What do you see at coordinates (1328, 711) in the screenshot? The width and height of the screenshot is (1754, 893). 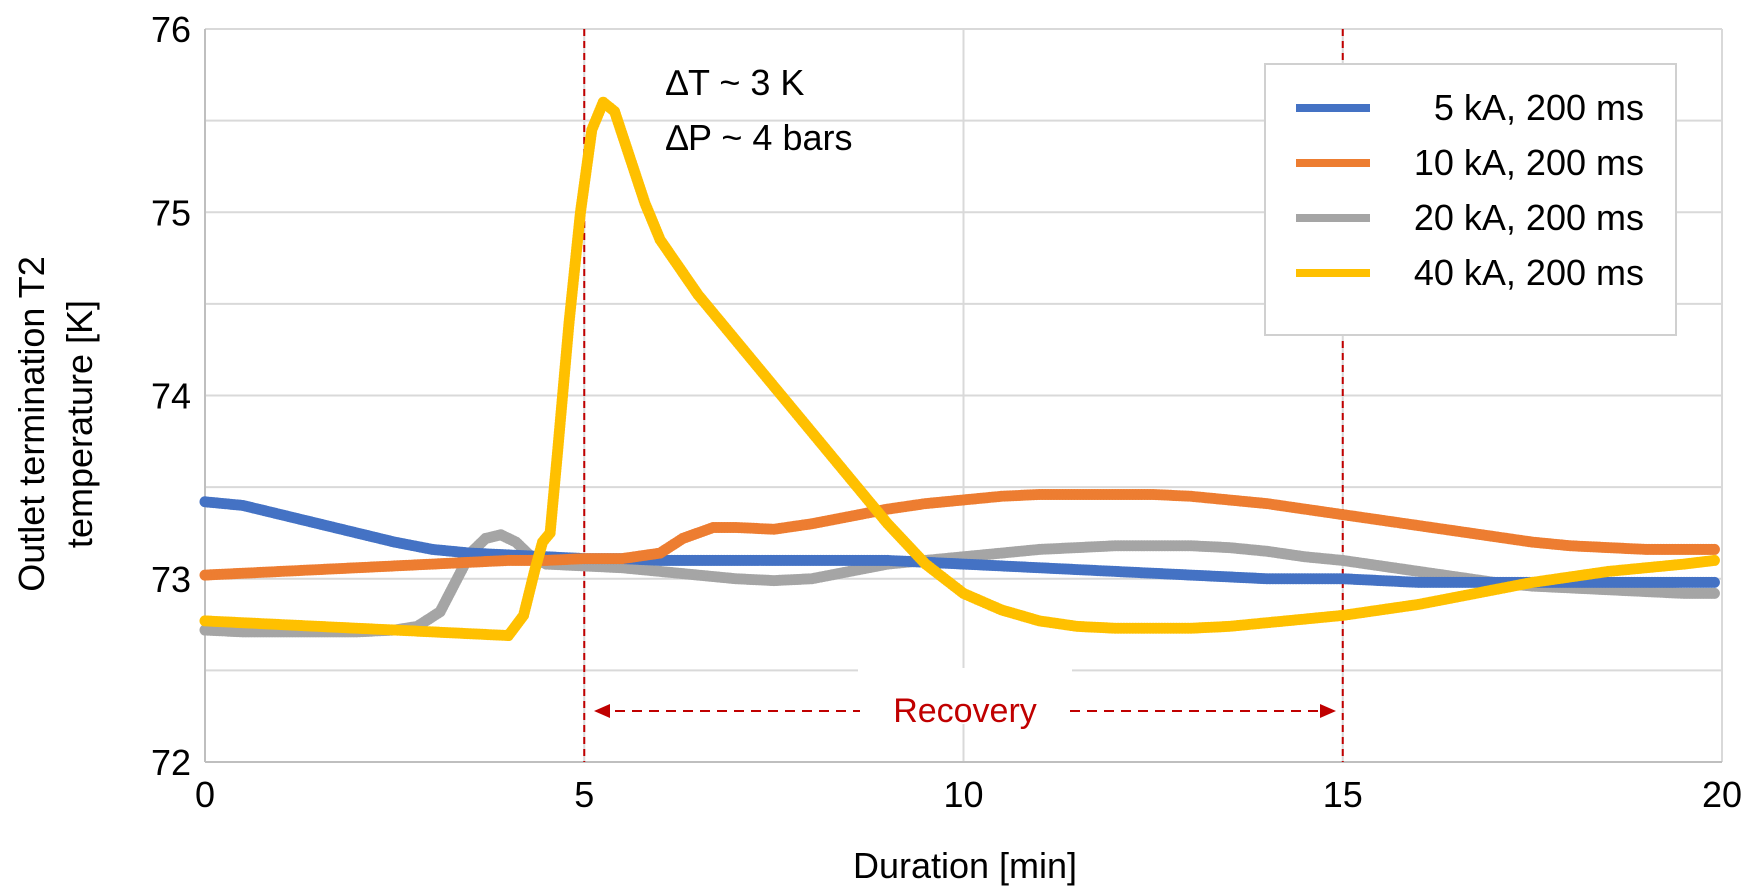 I see `recovery-arrowhead-right` at bounding box center [1328, 711].